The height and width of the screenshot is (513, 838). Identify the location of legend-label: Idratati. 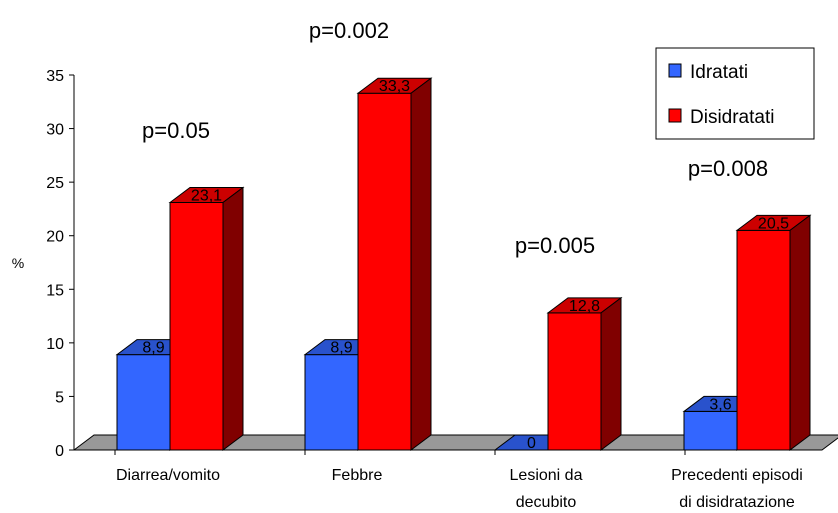
(719, 72).